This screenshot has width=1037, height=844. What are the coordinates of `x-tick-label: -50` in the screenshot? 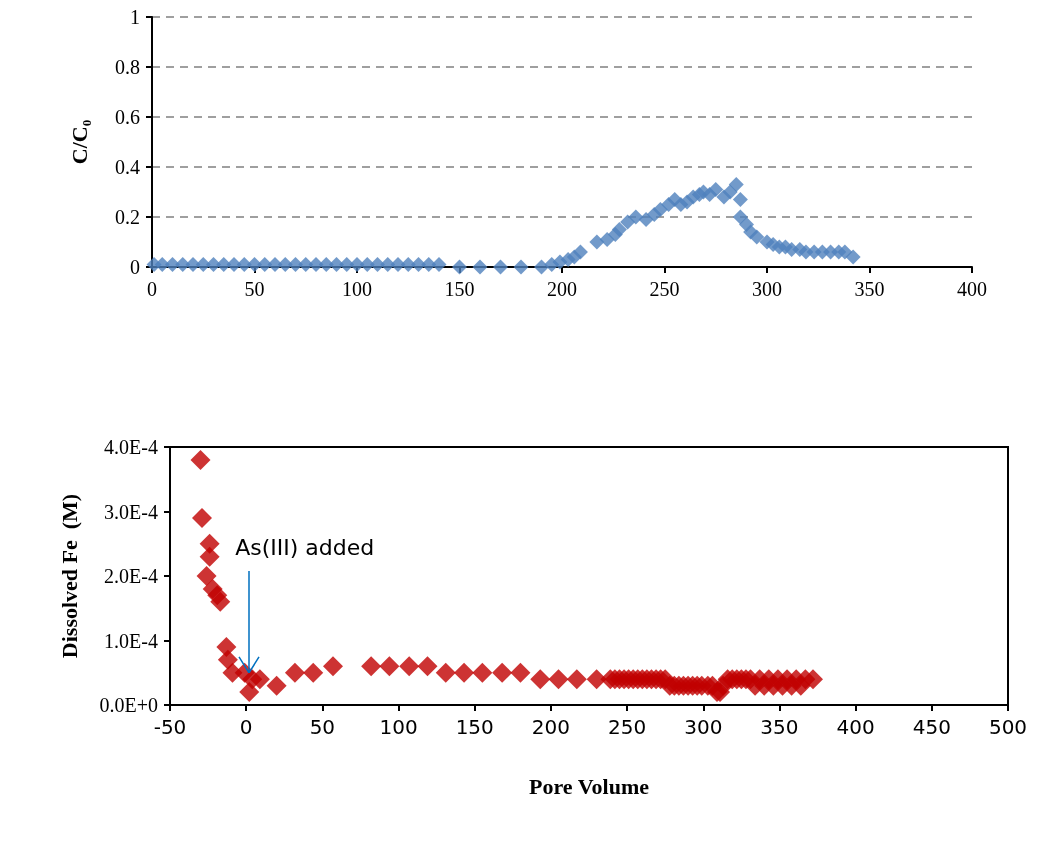 It's located at (170, 727).